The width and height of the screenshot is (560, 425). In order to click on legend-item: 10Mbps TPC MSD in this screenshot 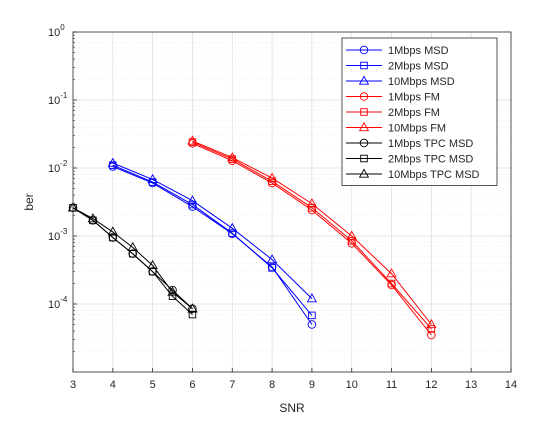, I will do `click(413, 174)`.